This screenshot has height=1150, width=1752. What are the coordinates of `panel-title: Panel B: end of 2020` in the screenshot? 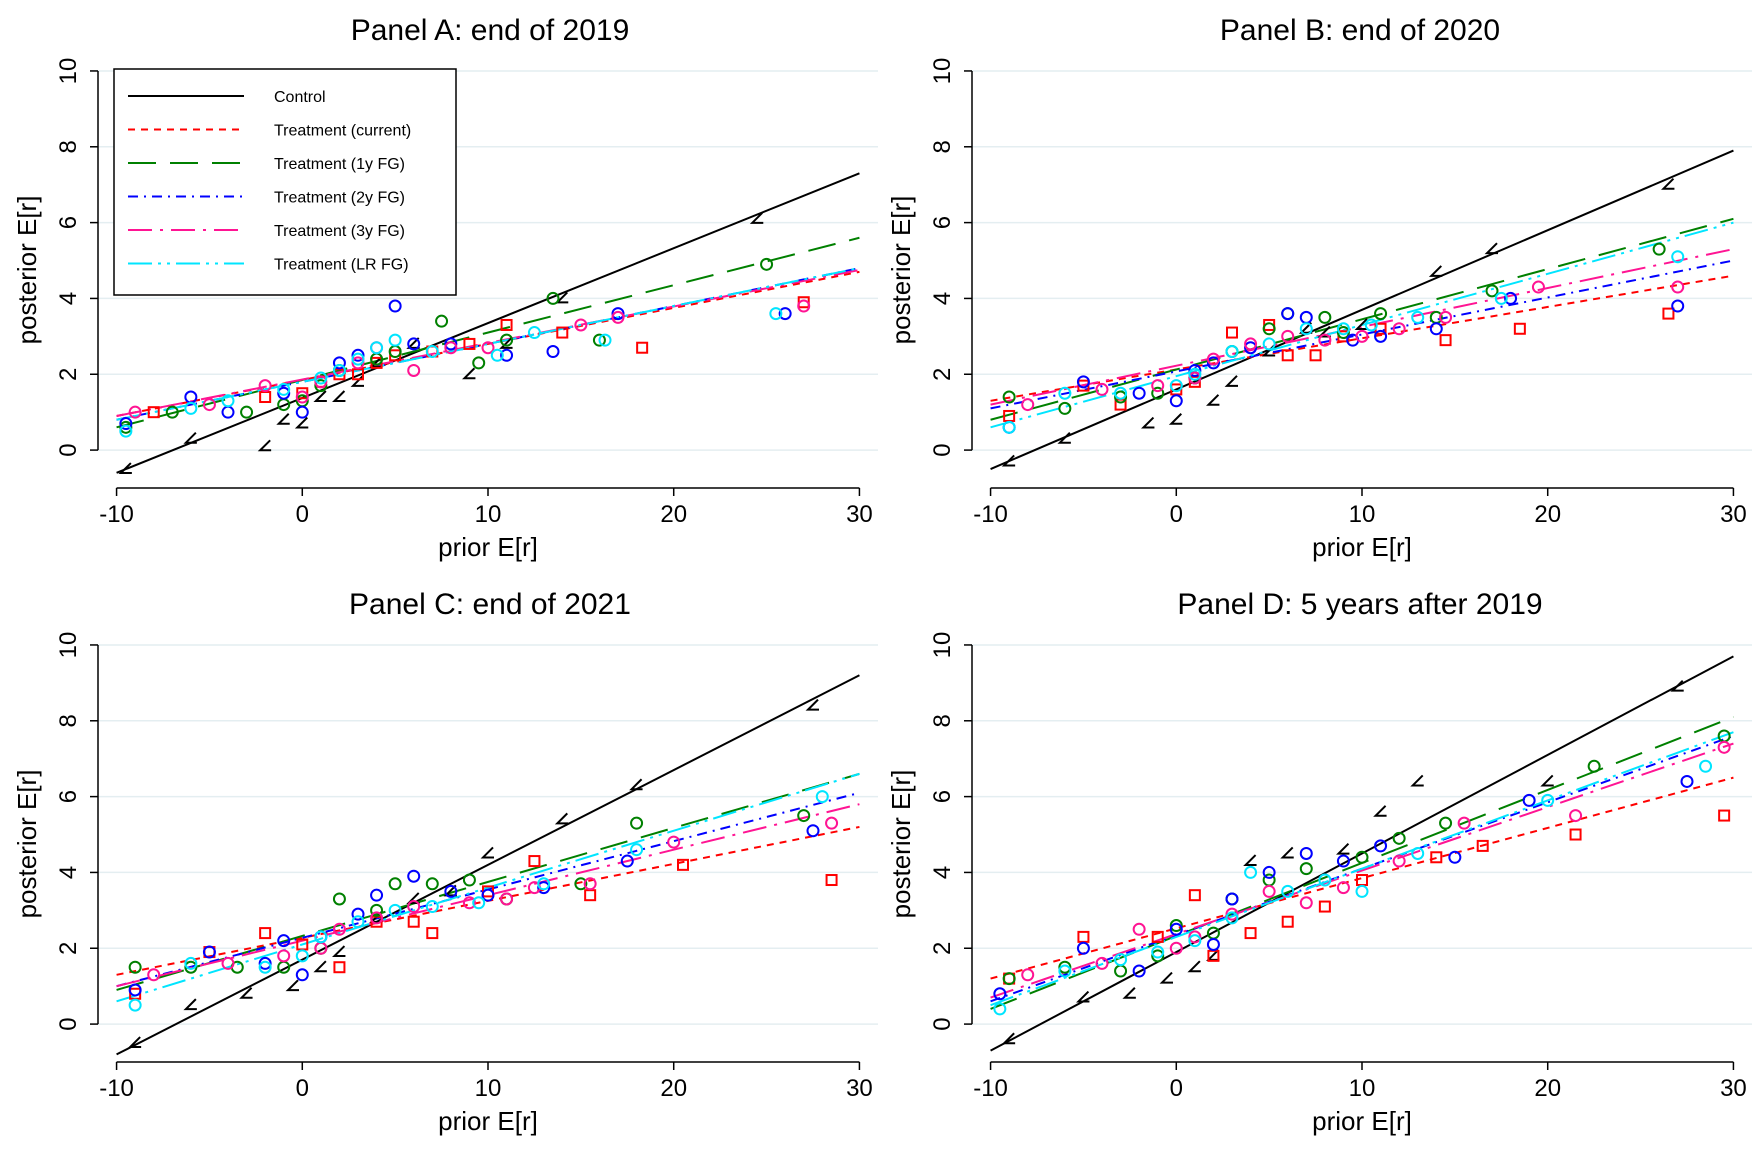 It's located at (1360, 30).